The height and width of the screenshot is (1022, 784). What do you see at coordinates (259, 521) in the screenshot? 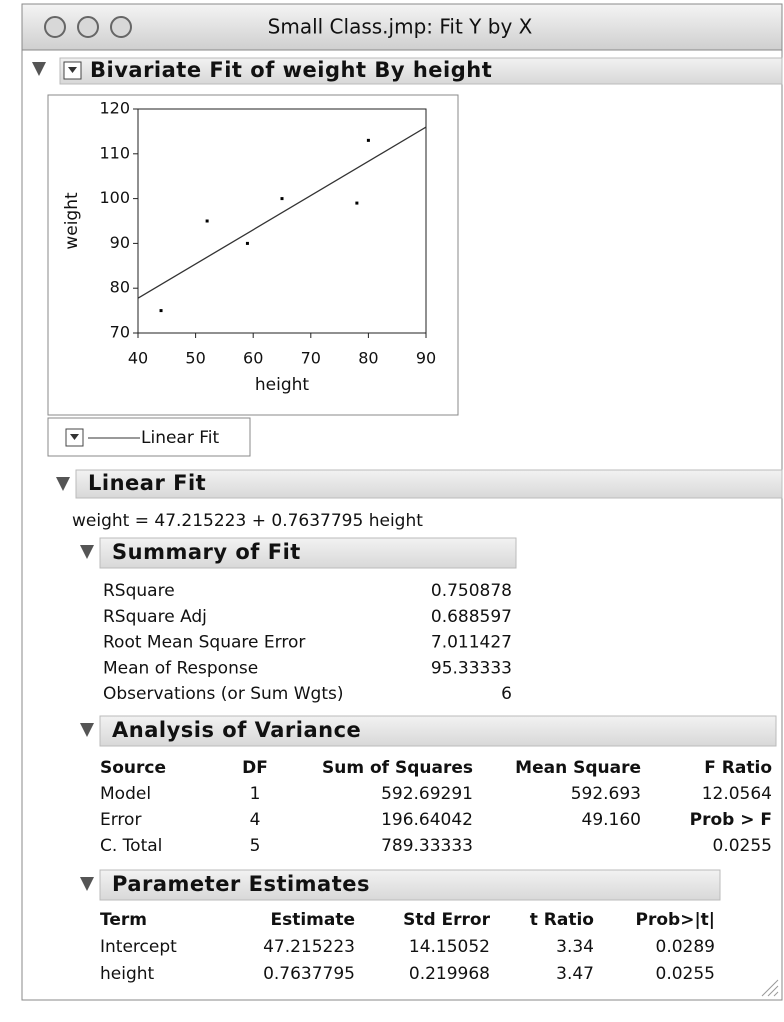
I see `equation-op: +` at bounding box center [259, 521].